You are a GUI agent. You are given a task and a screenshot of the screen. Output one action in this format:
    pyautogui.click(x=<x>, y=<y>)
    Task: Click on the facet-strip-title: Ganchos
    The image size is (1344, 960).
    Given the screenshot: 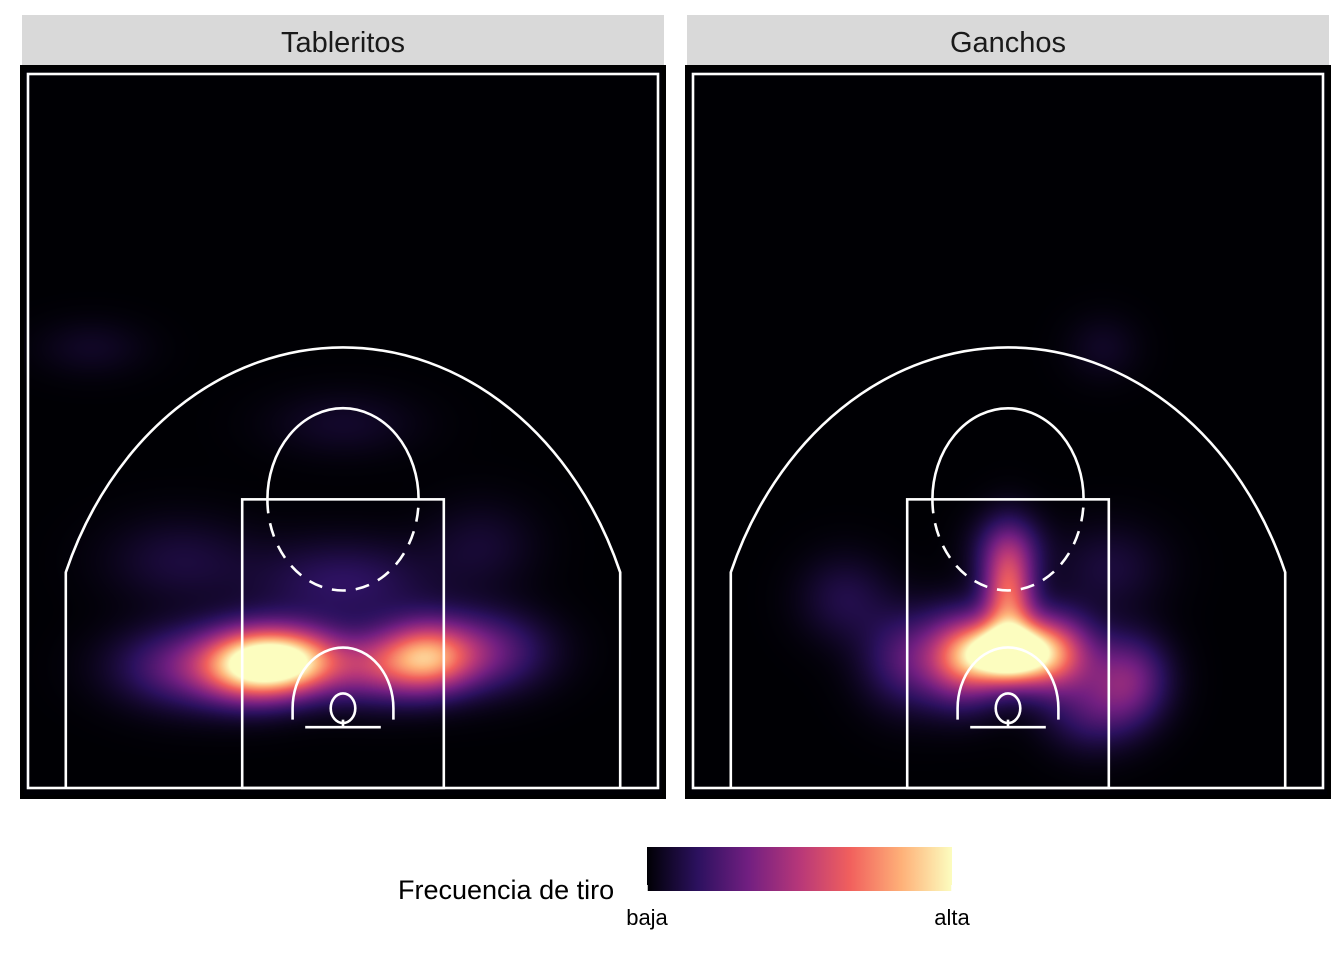 What is the action you would take?
    pyautogui.click(x=1008, y=43)
    